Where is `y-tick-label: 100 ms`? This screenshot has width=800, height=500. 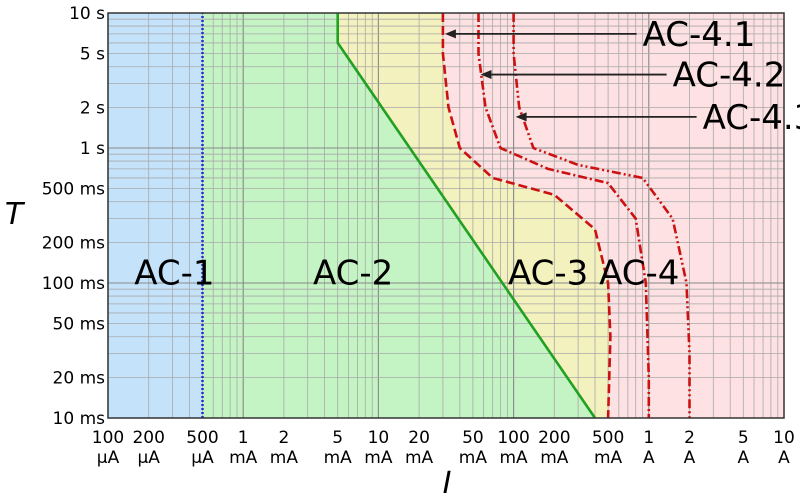
y-tick-label: 100 ms is located at coordinates (73, 284).